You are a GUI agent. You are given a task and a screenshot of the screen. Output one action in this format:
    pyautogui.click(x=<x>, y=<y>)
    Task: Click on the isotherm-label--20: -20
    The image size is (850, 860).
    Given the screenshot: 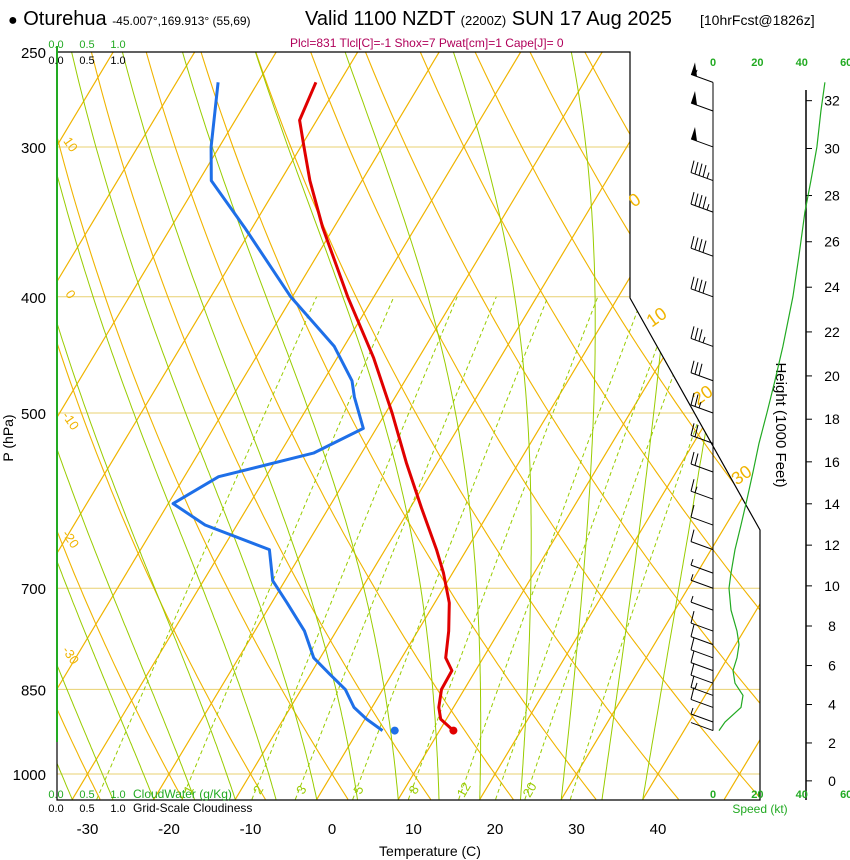 What is the action you would take?
    pyautogui.click(x=70, y=539)
    